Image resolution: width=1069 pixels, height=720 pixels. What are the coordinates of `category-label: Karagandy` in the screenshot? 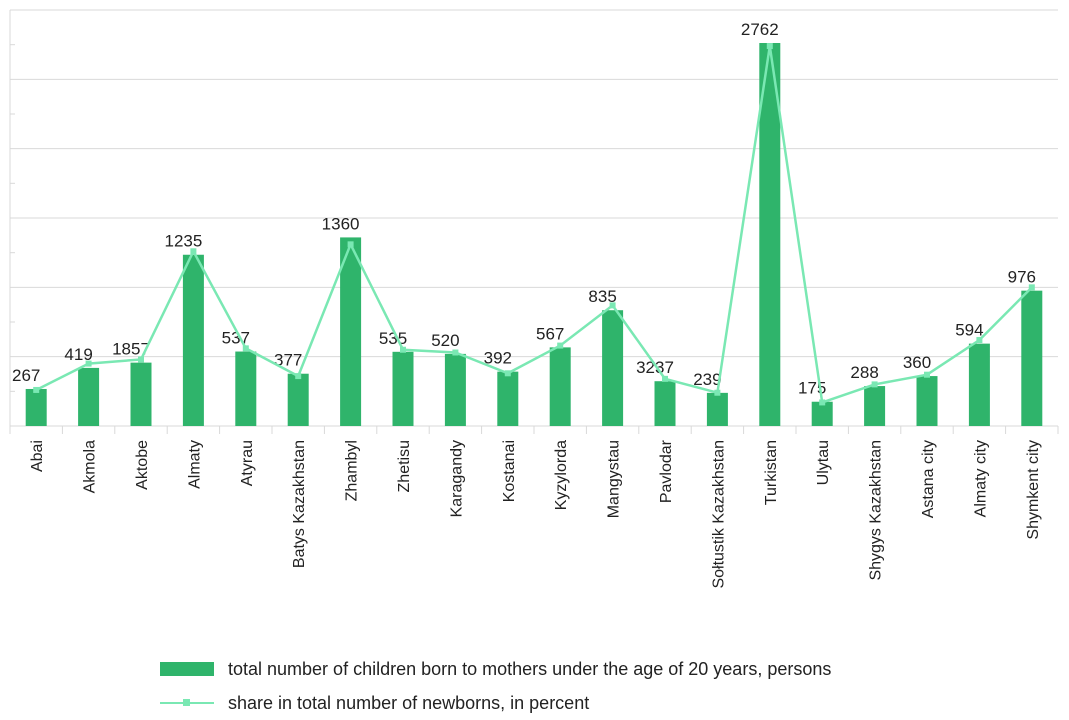 It's located at (456, 478).